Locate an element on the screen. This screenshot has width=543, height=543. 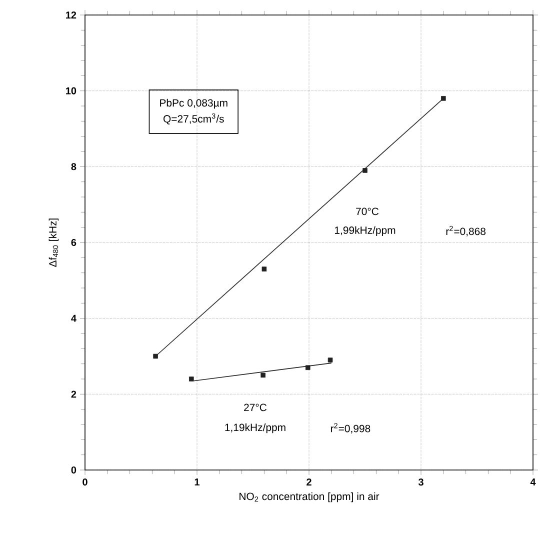
annotation: Q=27,5cm$^{3}$/s is located at coordinates (194, 118).